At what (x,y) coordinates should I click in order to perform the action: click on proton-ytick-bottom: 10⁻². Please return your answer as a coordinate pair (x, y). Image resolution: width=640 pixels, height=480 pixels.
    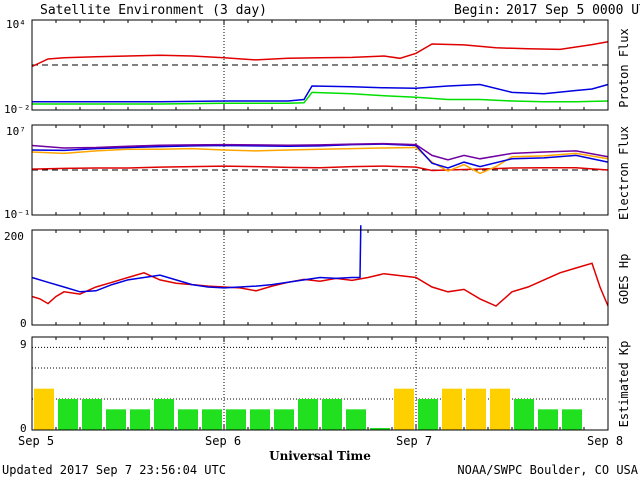
    Looking at the image, I should click on (17, 109).